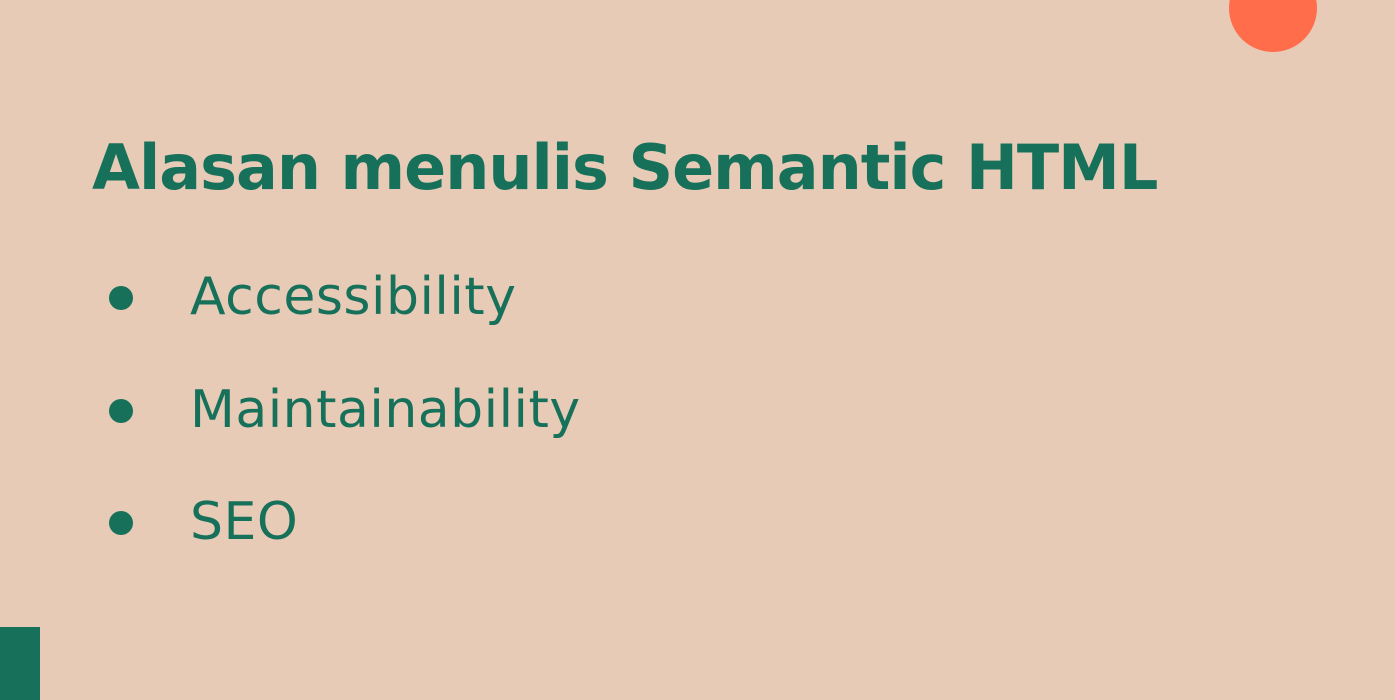 The width and height of the screenshot is (1395, 700). I want to click on slide-title: Alasan menulis Semantic HTML, so click(625, 167).